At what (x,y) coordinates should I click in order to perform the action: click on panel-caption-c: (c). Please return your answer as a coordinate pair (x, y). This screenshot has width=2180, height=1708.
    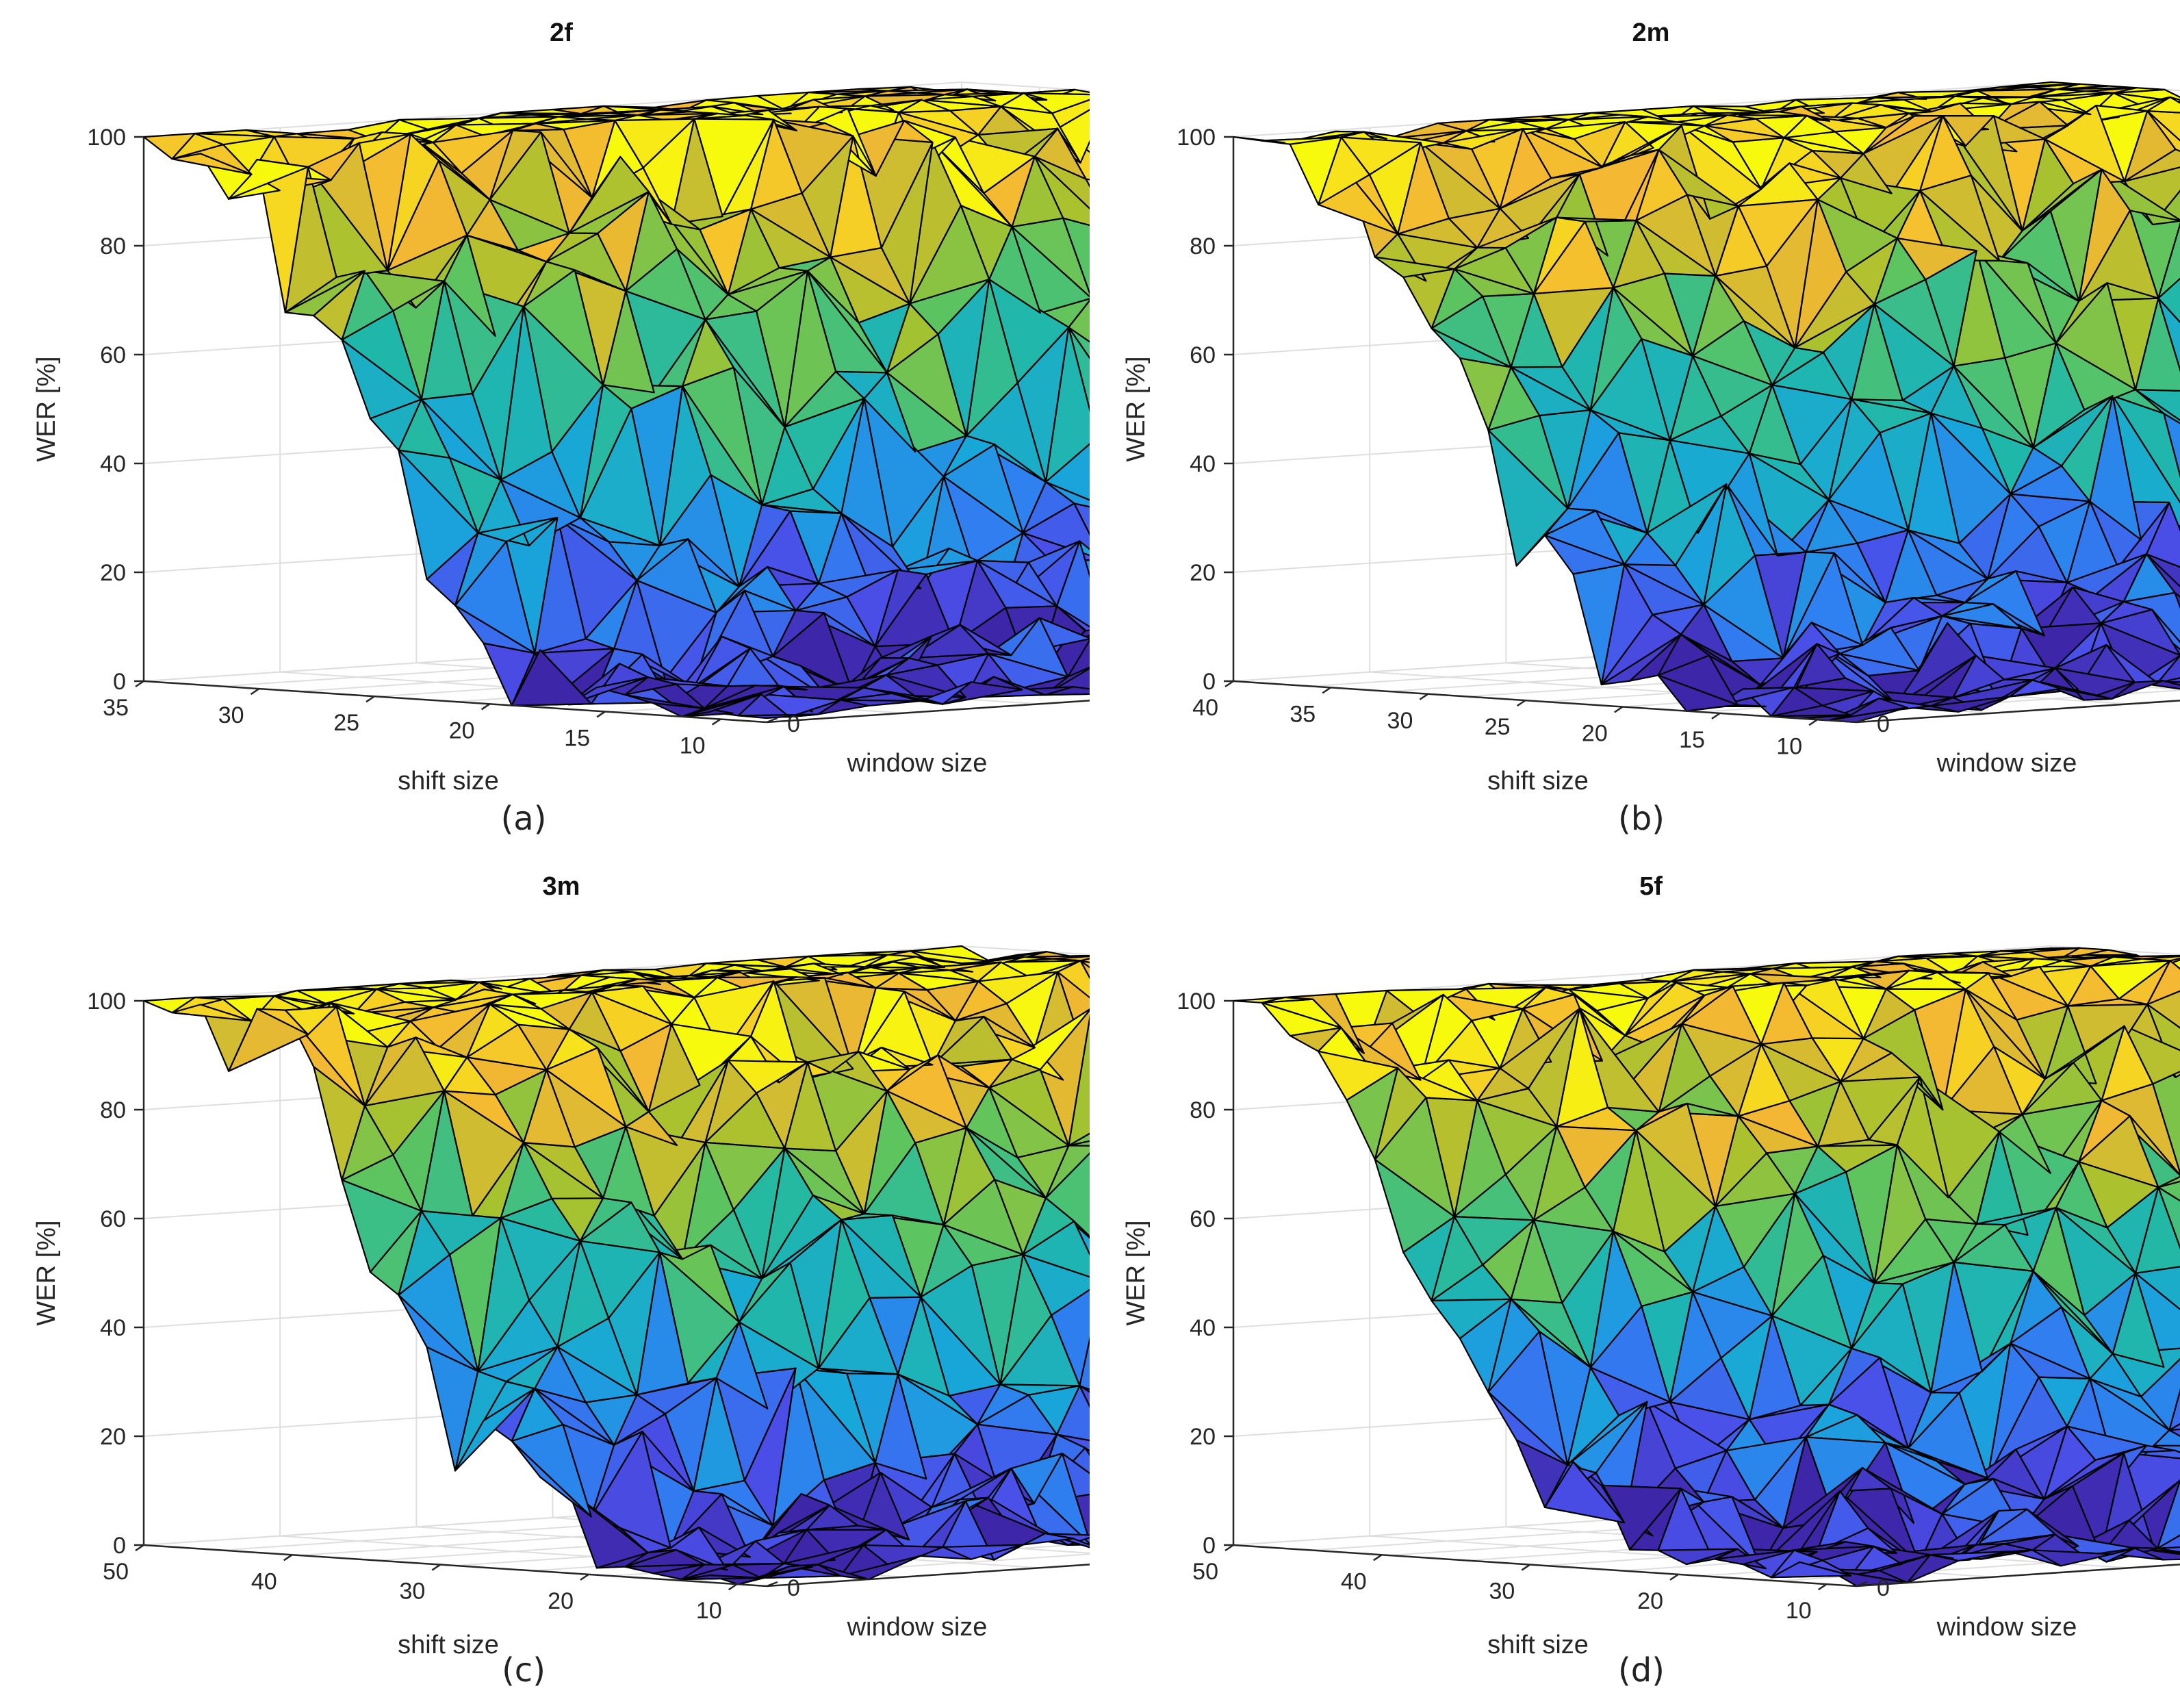
    Looking at the image, I should click on (524, 1670).